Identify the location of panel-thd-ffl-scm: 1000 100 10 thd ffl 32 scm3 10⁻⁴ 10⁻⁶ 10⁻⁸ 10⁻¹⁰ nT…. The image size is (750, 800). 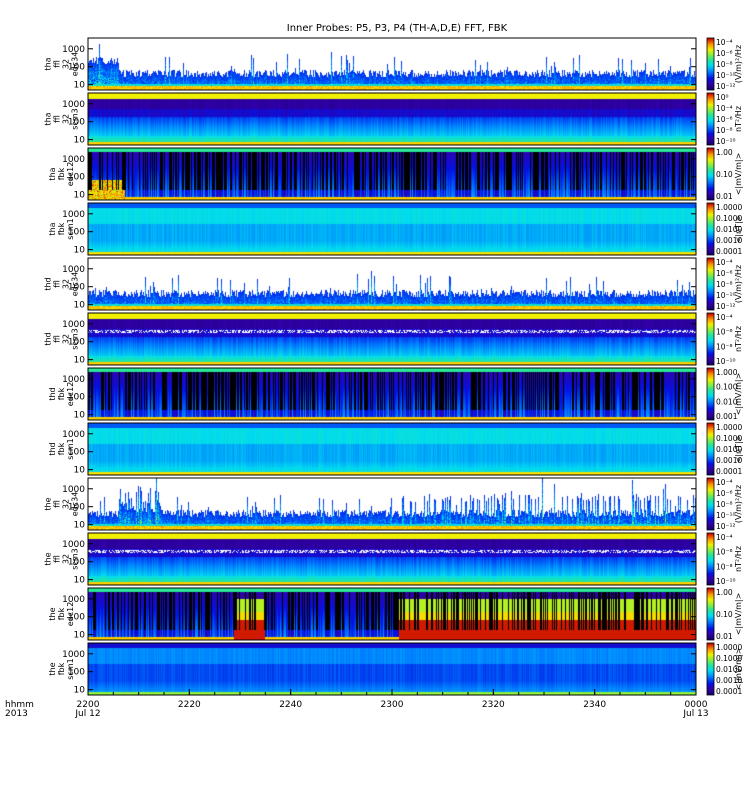
(393, 339).